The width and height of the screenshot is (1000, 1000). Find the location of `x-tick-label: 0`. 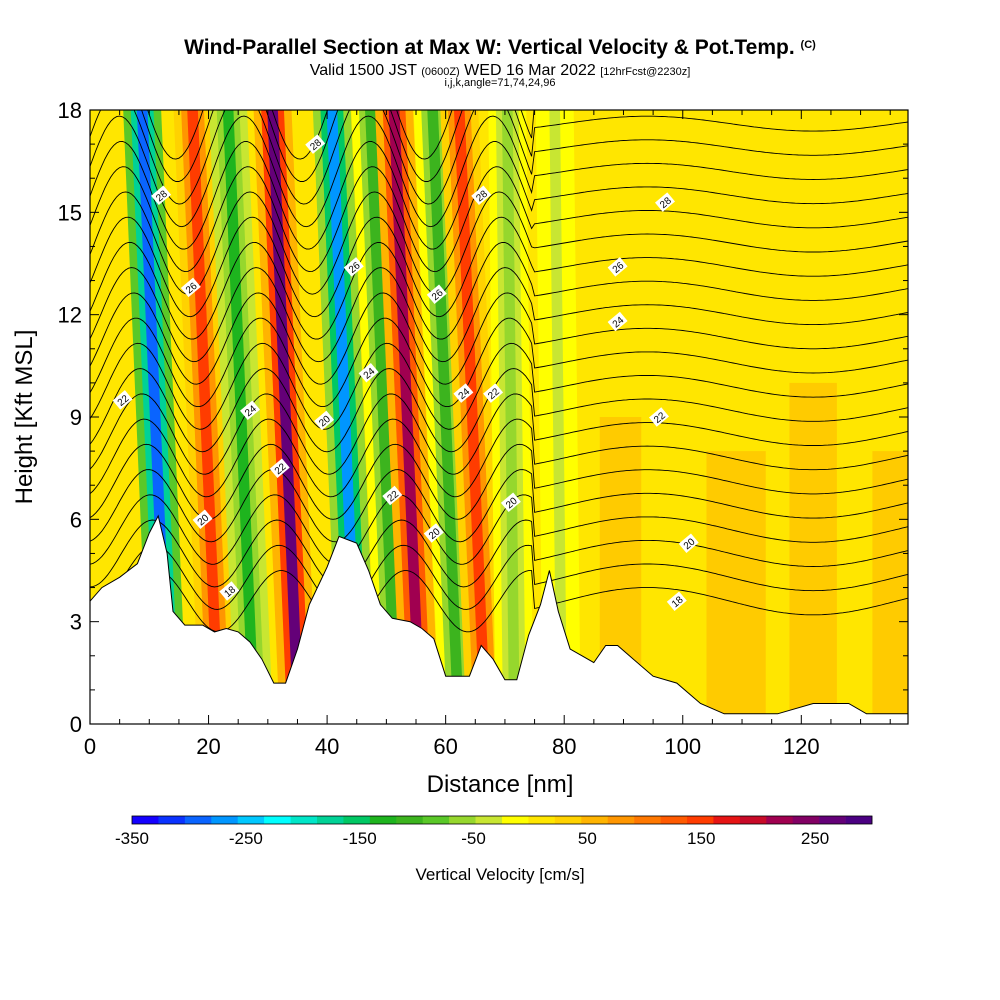

x-tick-label: 0 is located at coordinates (90, 746).